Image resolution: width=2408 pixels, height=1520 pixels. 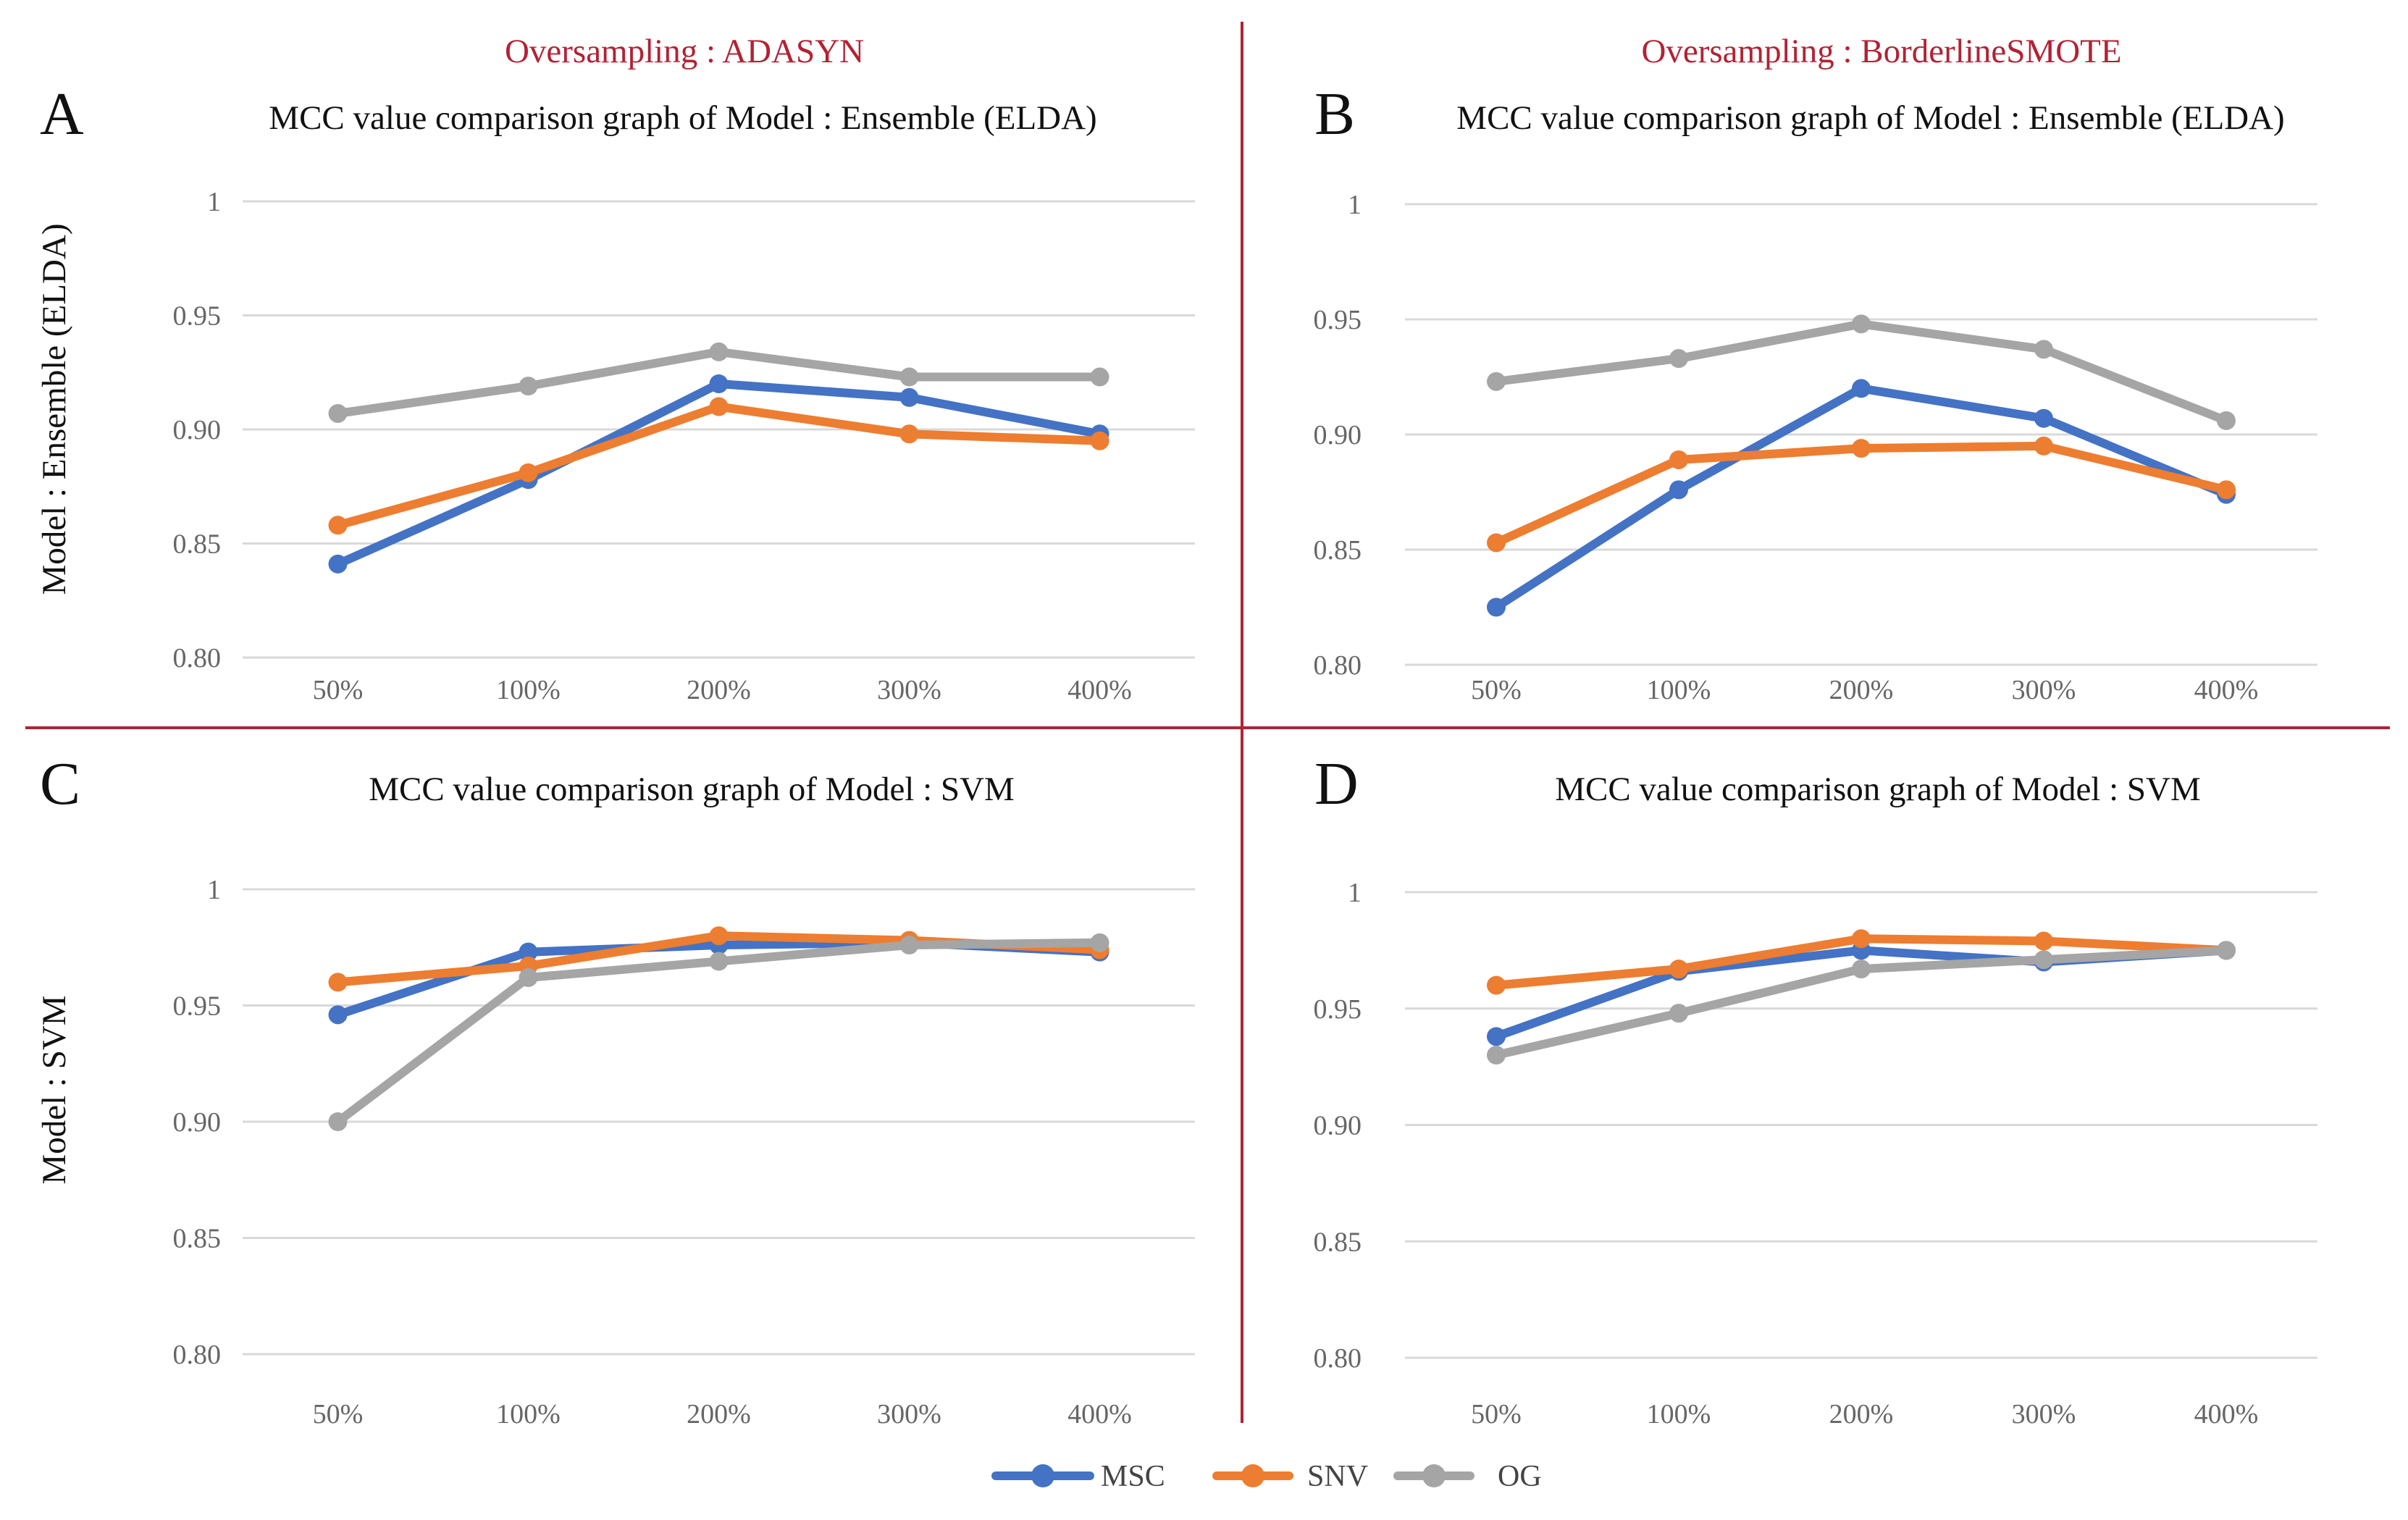 What do you see at coordinates (1468, 1476) in the screenshot?
I see `legend-item-og: OG` at bounding box center [1468, 1476].